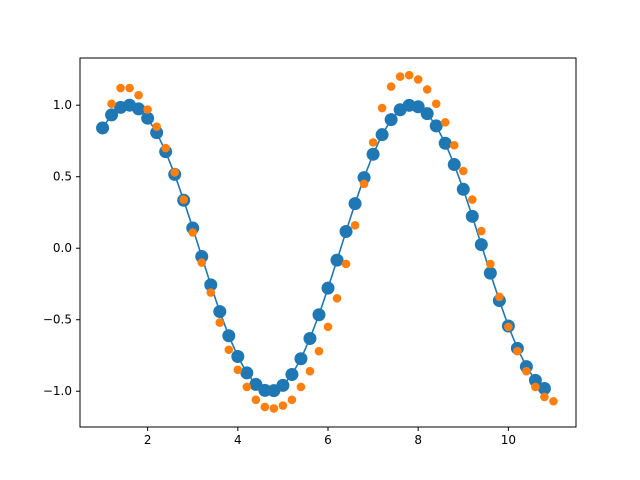  What do you see at coordinates (57, 320) in the screenshot?
I see `y-tick-label: −0.5` at bounding box center [57, 320].